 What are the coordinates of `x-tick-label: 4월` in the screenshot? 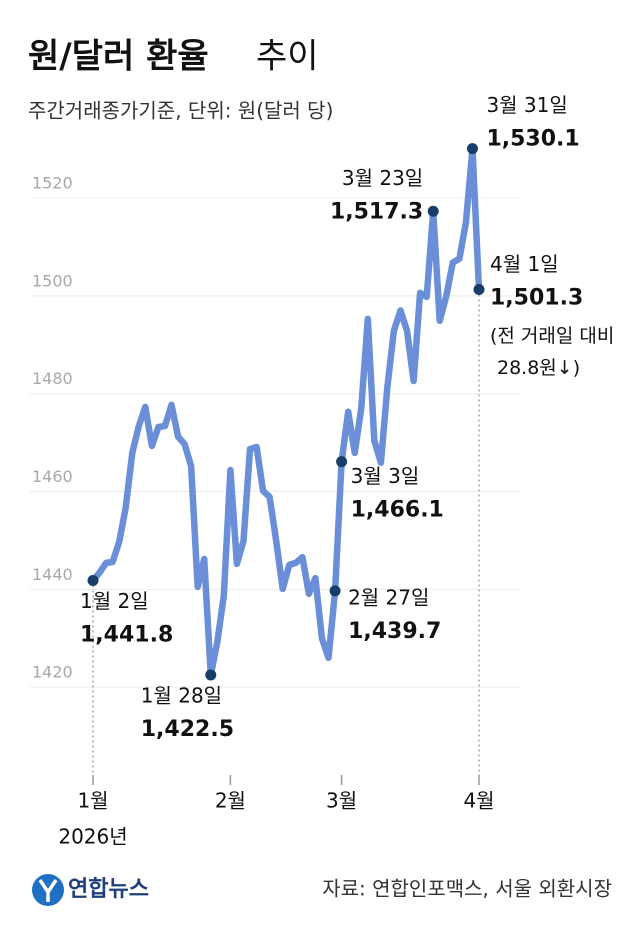 It's located at (478, 801).